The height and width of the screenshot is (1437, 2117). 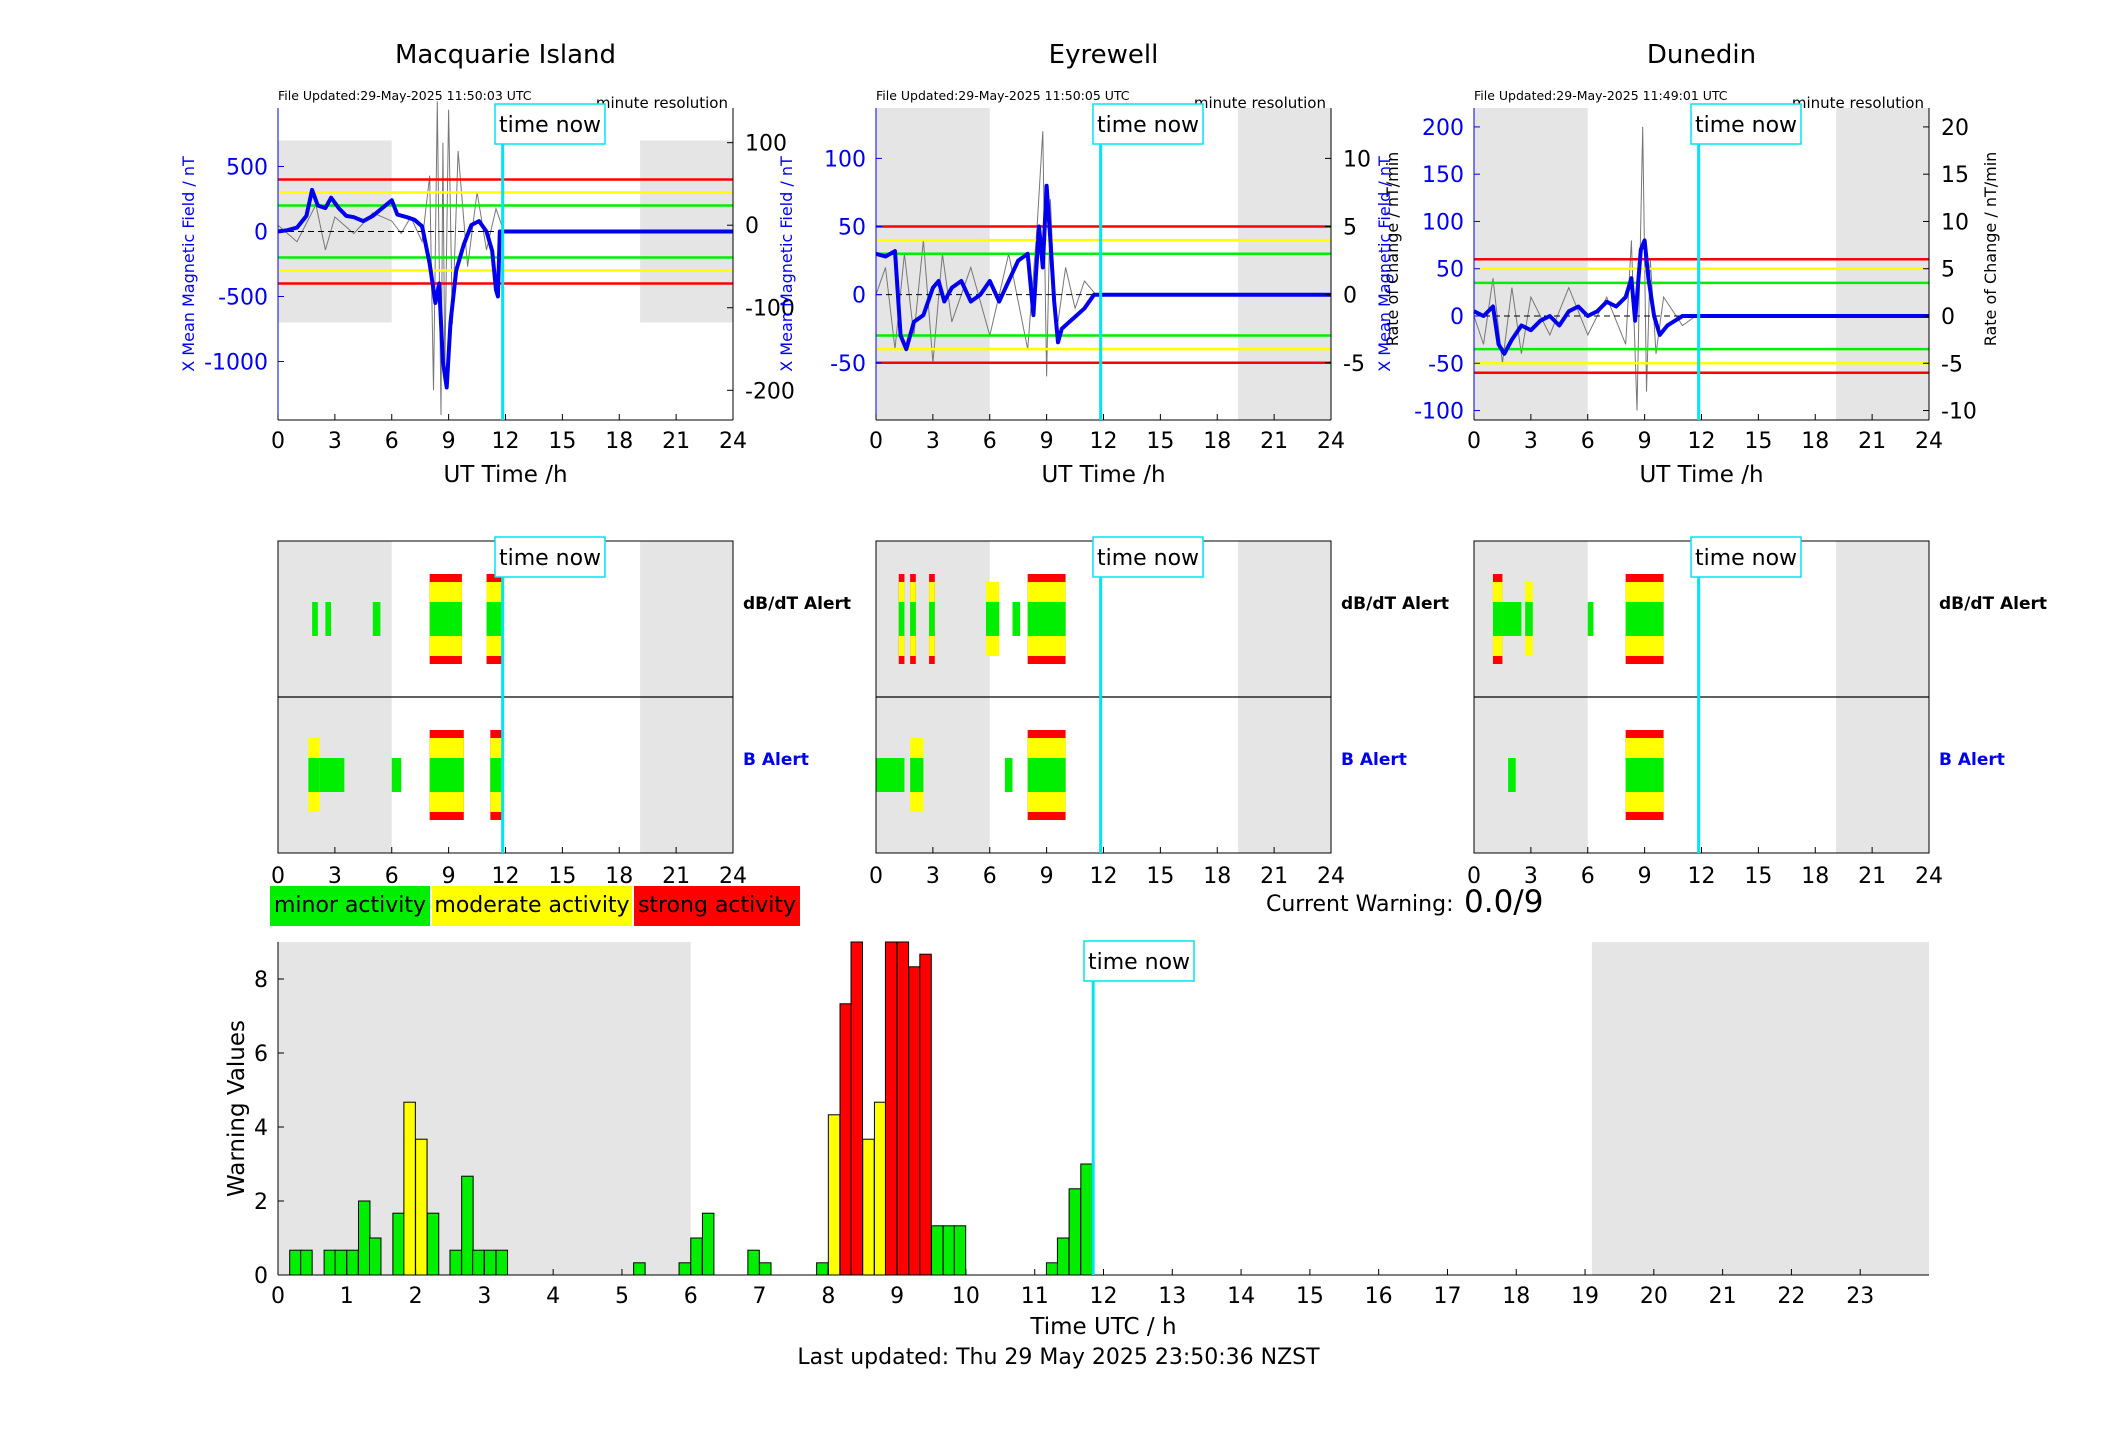 I want to click on y-tick-label-left: 150, so click(x=1443, y=175).